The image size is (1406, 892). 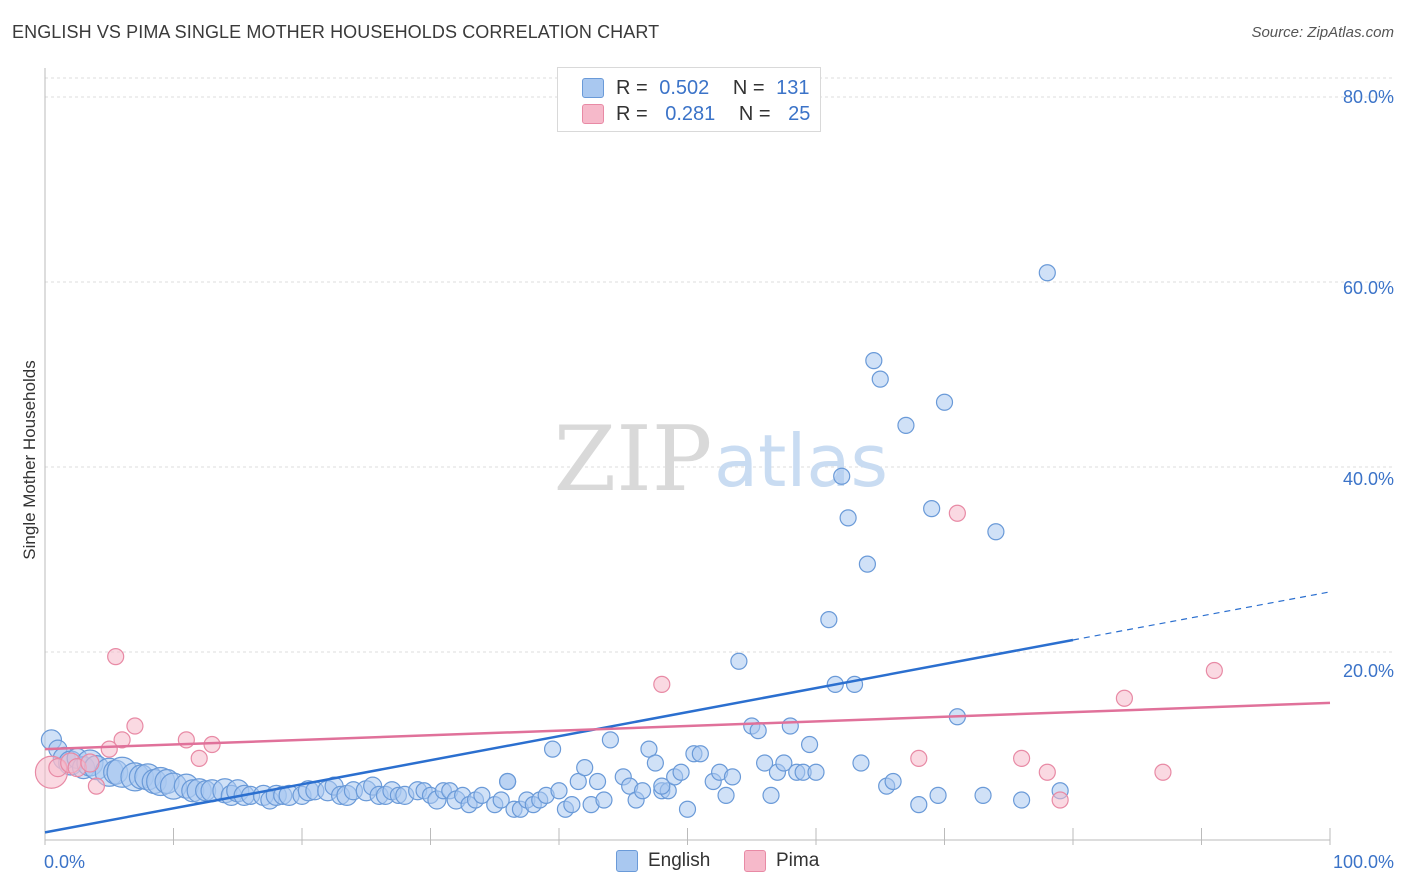 What do you see at coordinates (1322, 32) in the screenshot?
I see `source-label: Source: ZipAtlas.com` at bounding box center [1322, 32].